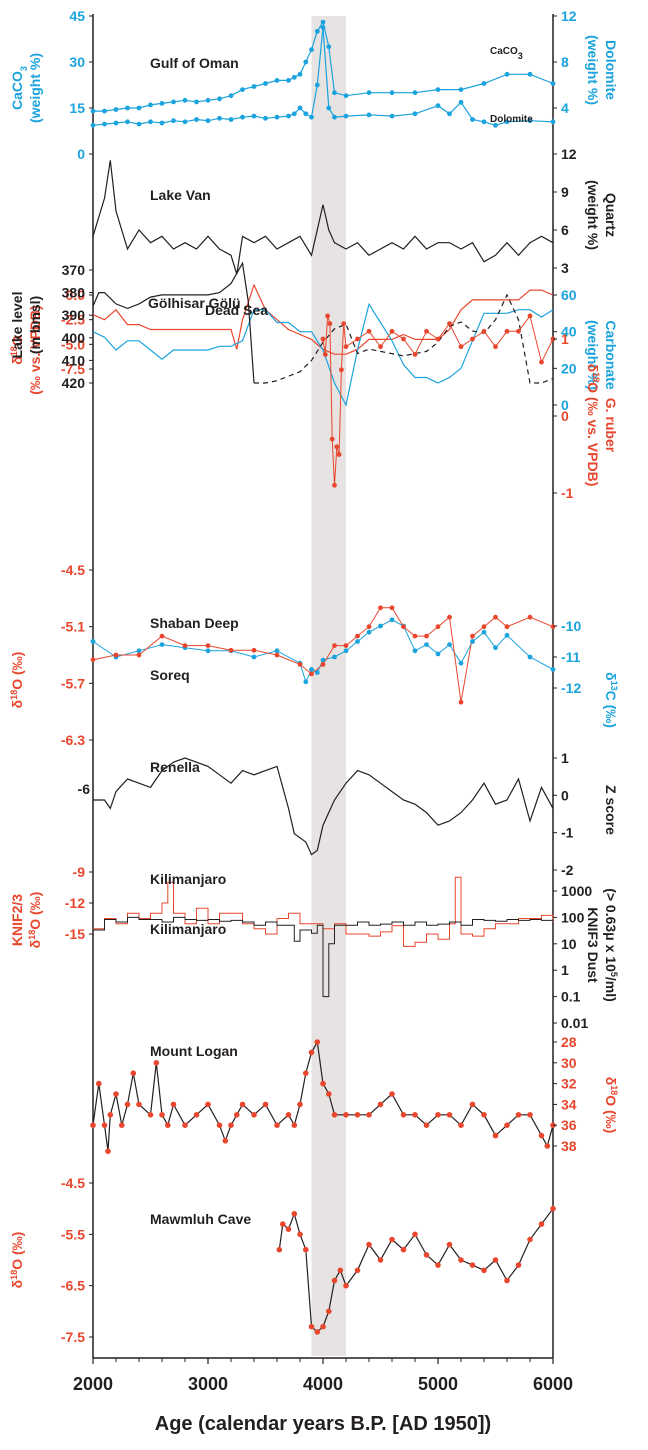  What do you see at coordinates (593, 425) in the screenshot?
I see `shaban-axis-label: δ18O (‰ vs. VPDB)` at bounding box center [593, 425].